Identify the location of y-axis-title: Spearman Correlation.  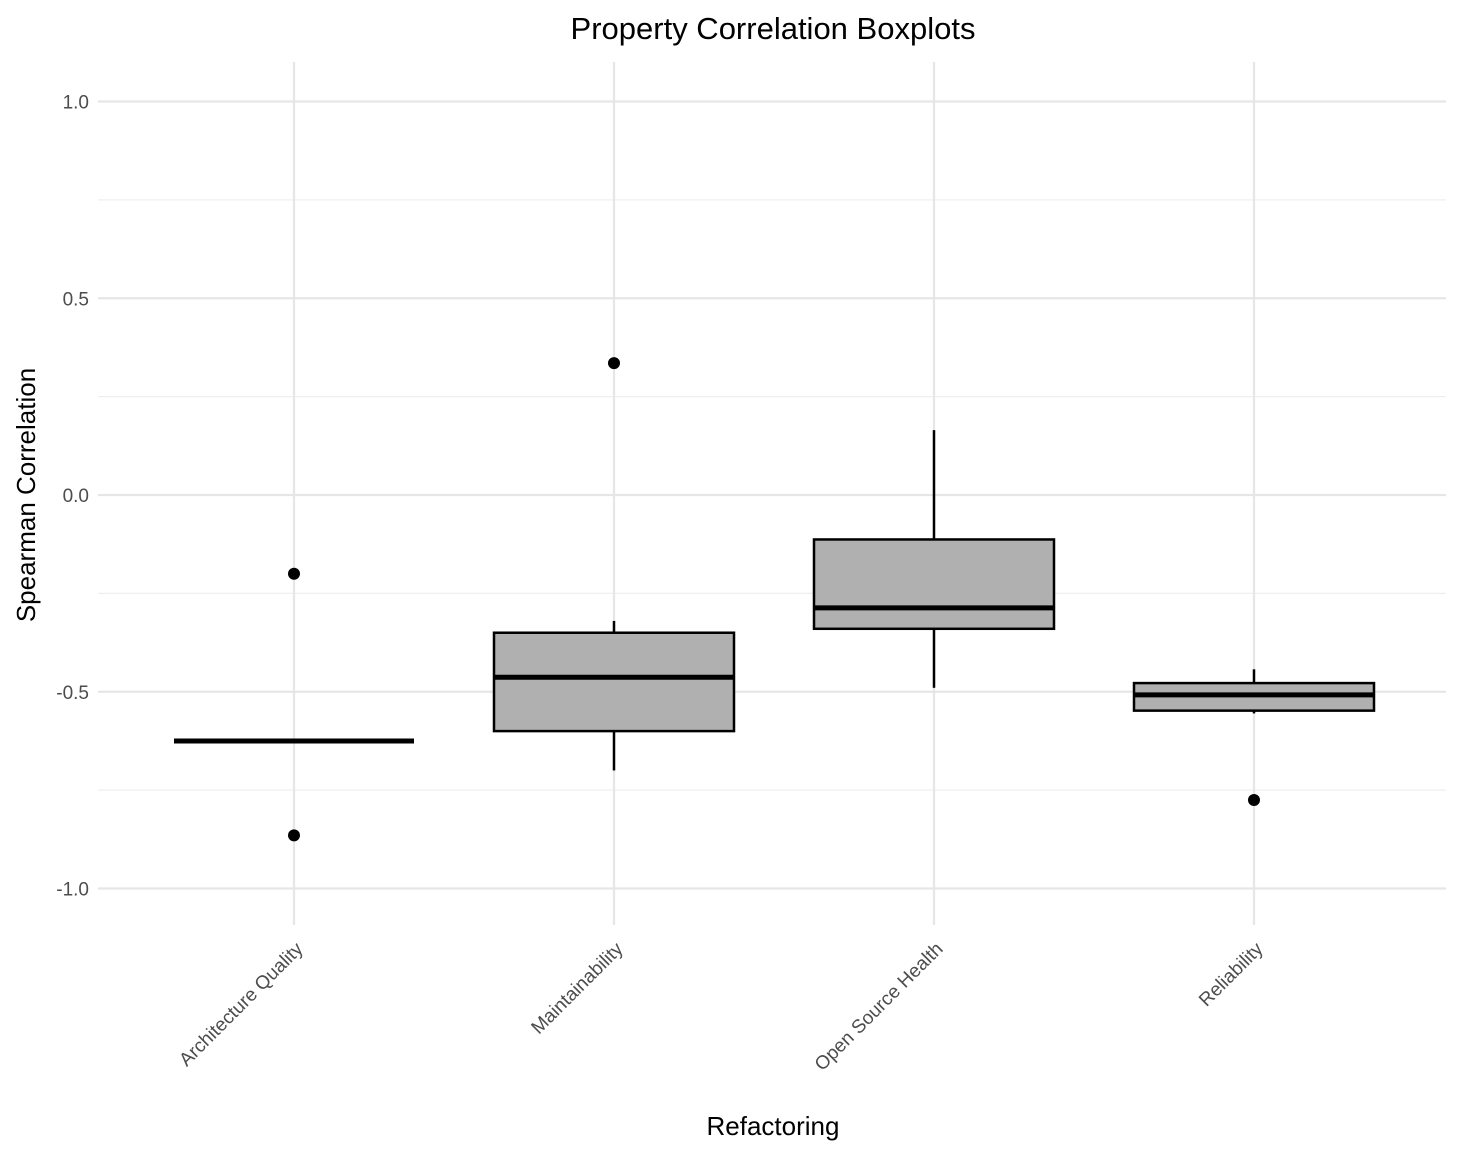
(26, 495).